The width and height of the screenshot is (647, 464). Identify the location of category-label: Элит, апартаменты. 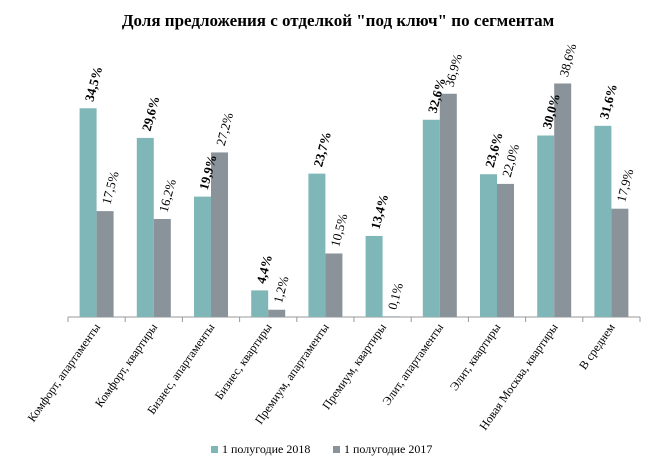
(412, 364).